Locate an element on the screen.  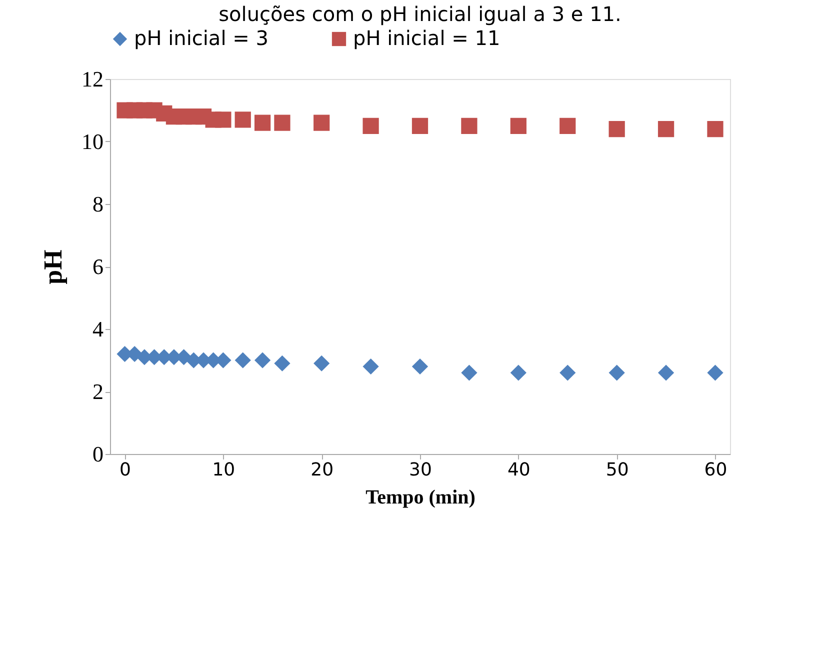
legend-label: pH inicial = 11 is located at coordinates (426, 38).